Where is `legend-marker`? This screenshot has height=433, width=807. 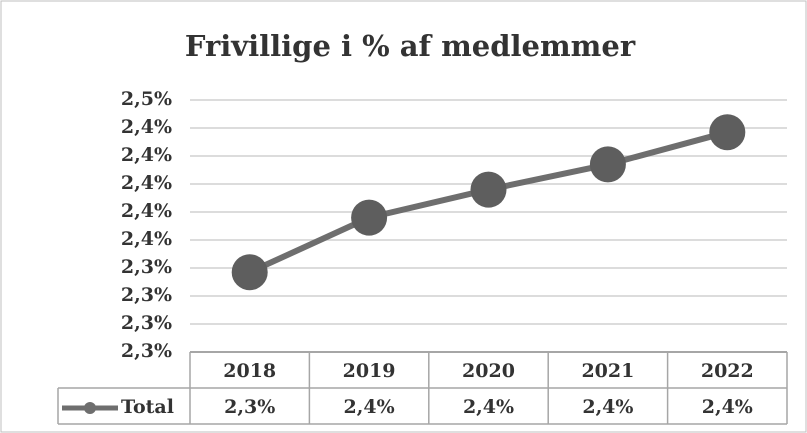
legend-marker is located at coordinates (90, 408).